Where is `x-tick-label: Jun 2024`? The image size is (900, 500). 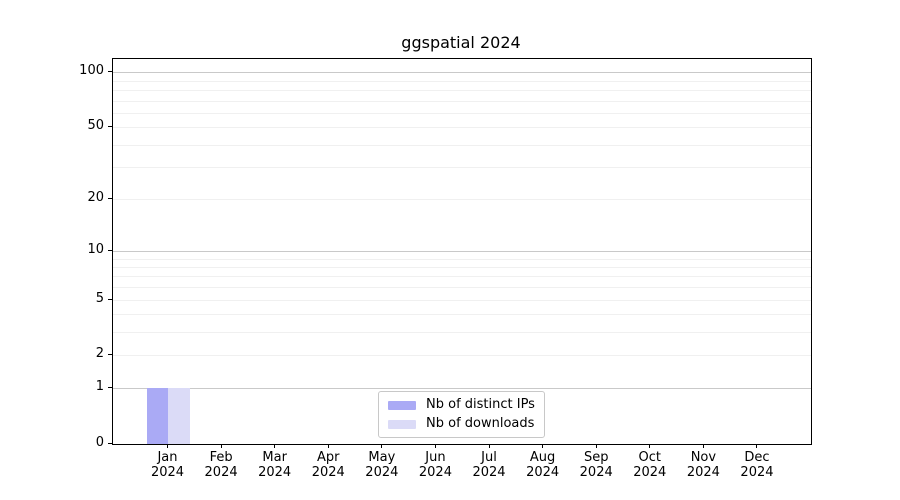
x-tick-label: Jun 2024 is located at coordinates (435, 465).